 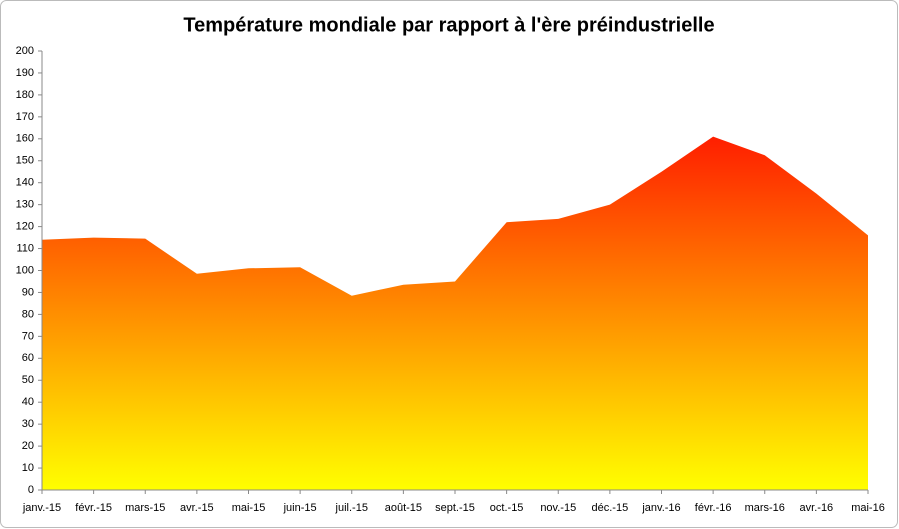 What do you see at coordinates (28, 292) in the screenshot?
I see `y-tick-label: 90` at bounding box center [28, 292].